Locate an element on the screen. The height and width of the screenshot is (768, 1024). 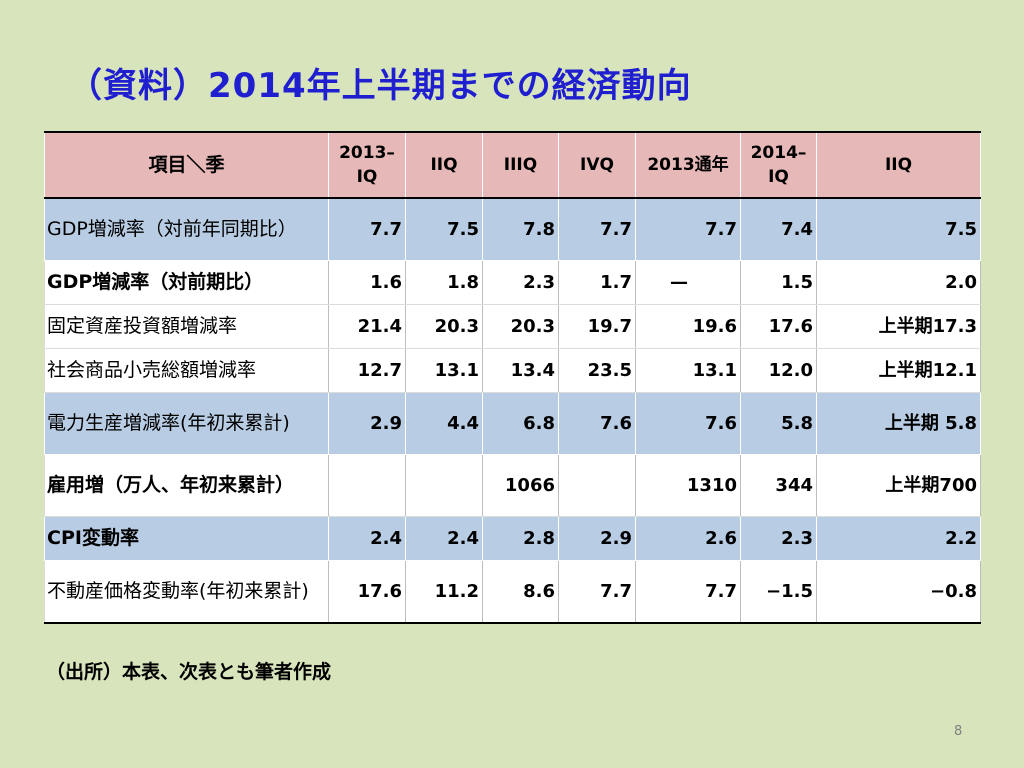
source-note: （出所）本表、次表とも筆者作成 is located at coordinates (189, 672).